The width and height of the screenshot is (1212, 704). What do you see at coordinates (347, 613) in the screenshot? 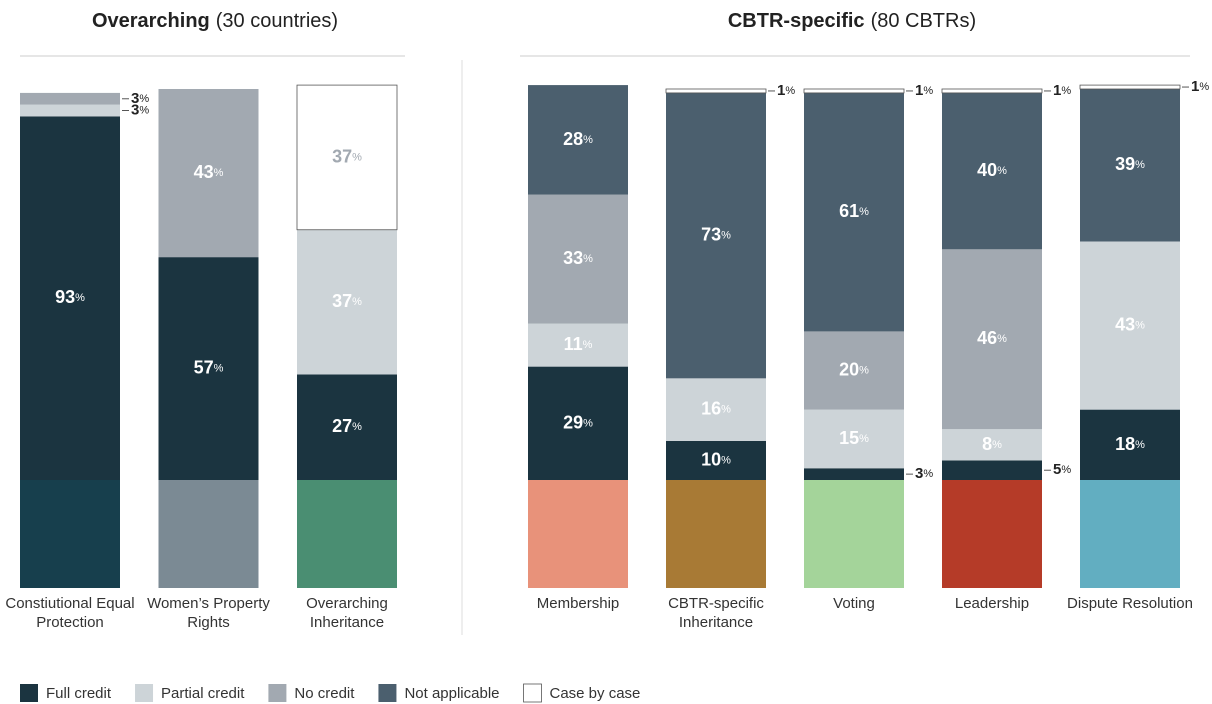
I see `category-label: Overarching Inheritance` at bounding box center [347, 613].